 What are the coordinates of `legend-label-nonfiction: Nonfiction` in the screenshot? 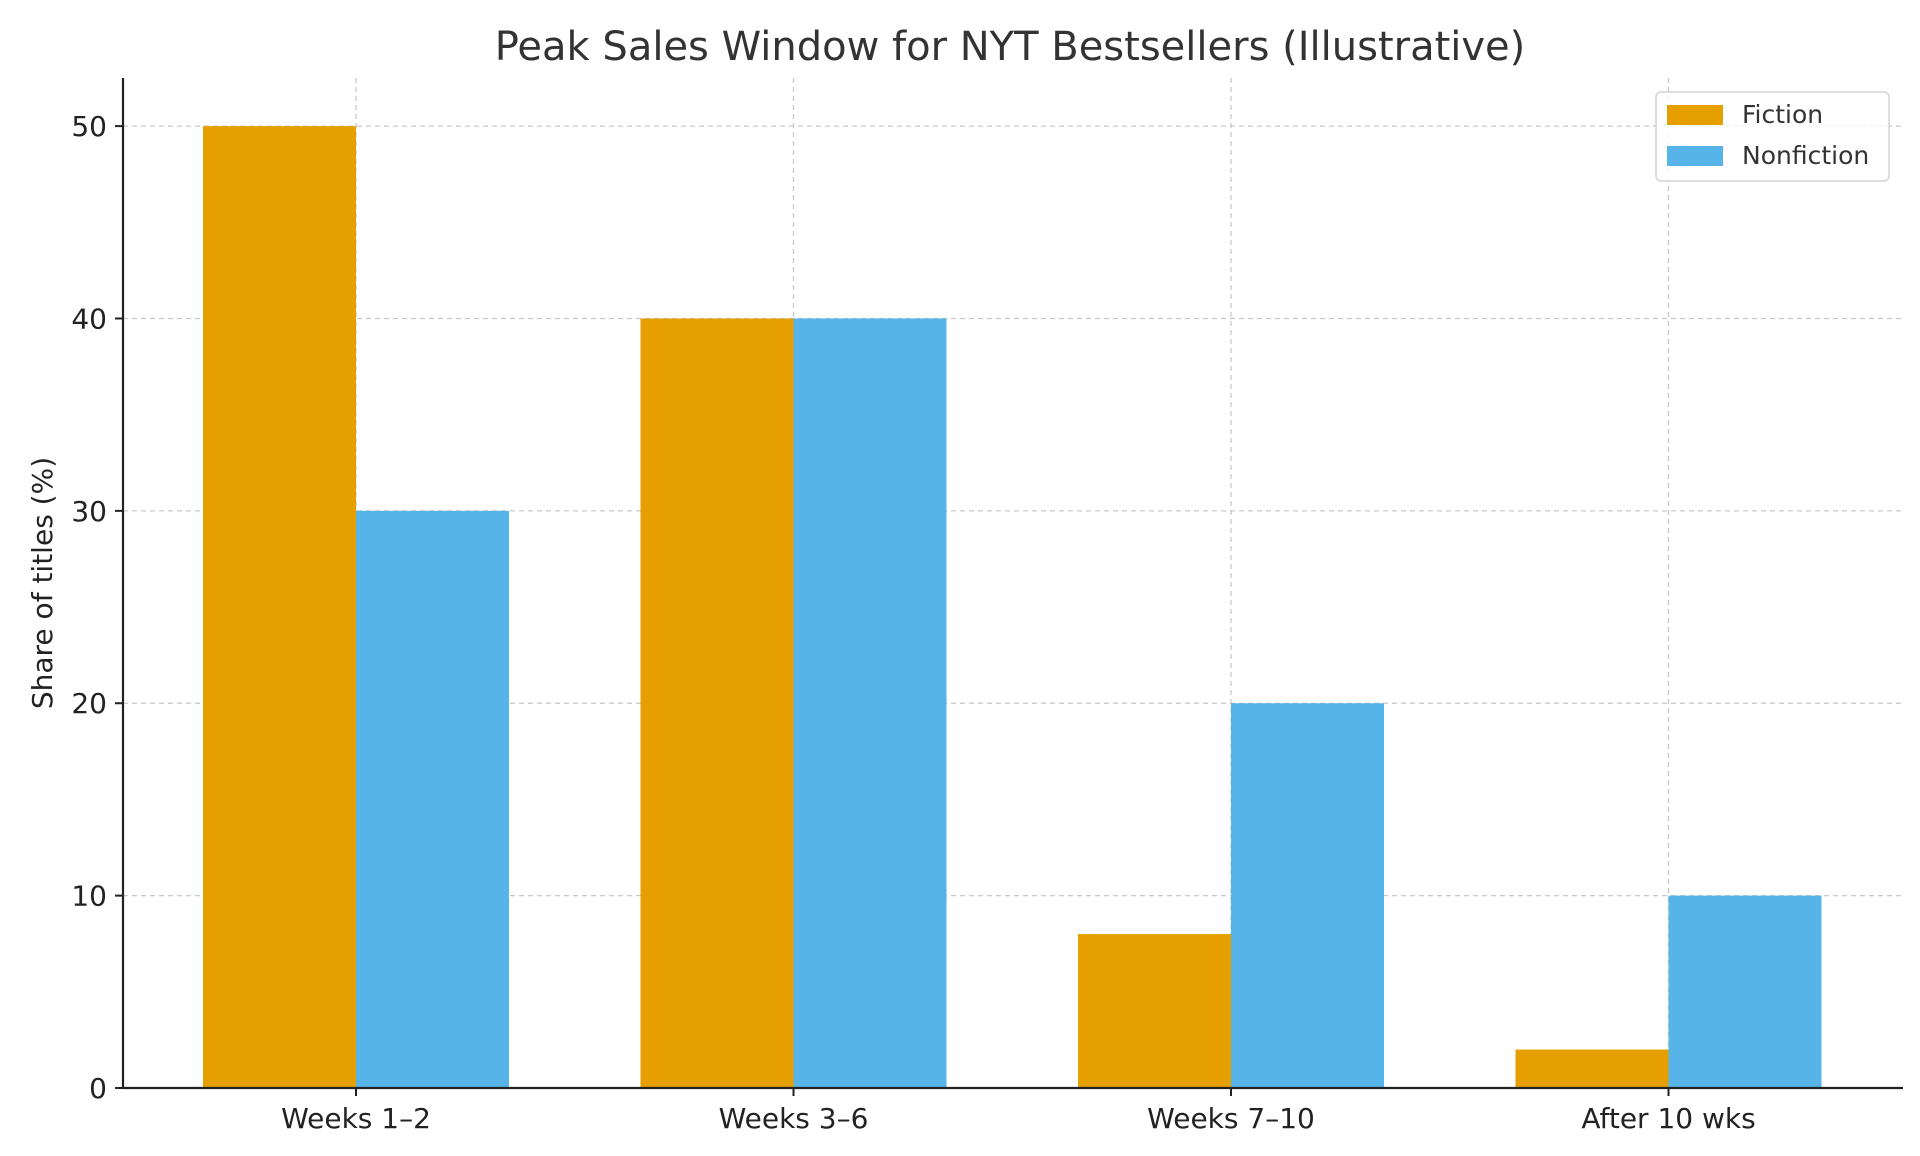 It's located at (1805, 155).